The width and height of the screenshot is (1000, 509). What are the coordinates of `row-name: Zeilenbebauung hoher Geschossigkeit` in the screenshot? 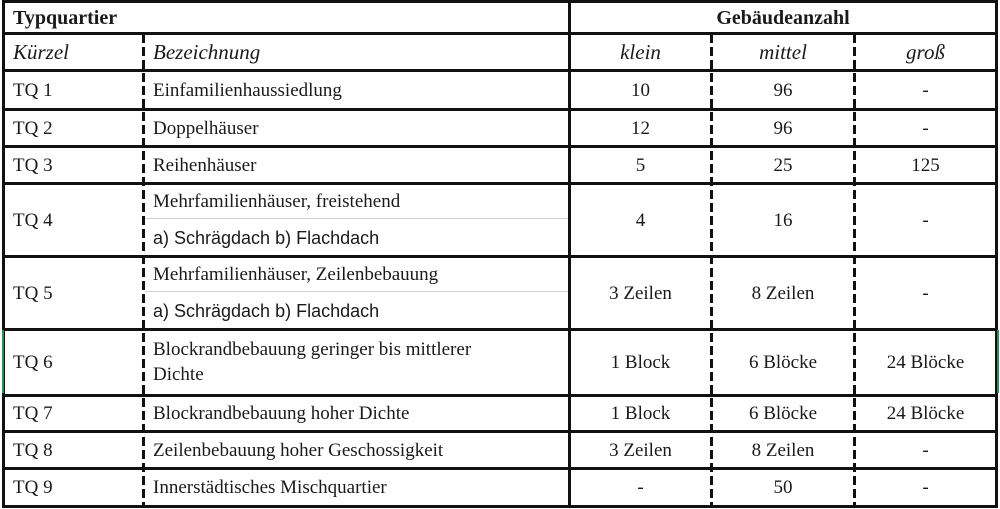 It's located at (298, 450).